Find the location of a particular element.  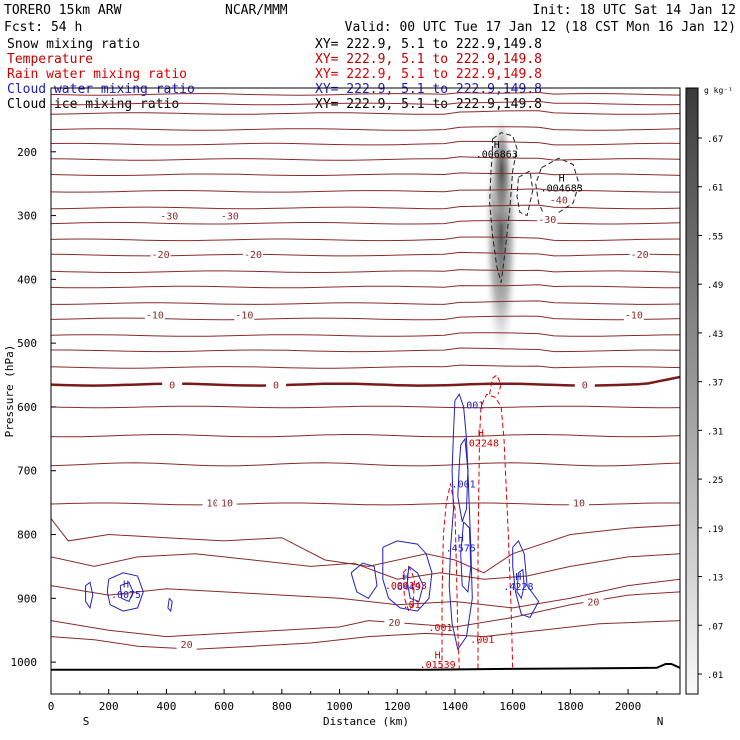

colorbar-label: .31 is located at coordinates (715, 432).